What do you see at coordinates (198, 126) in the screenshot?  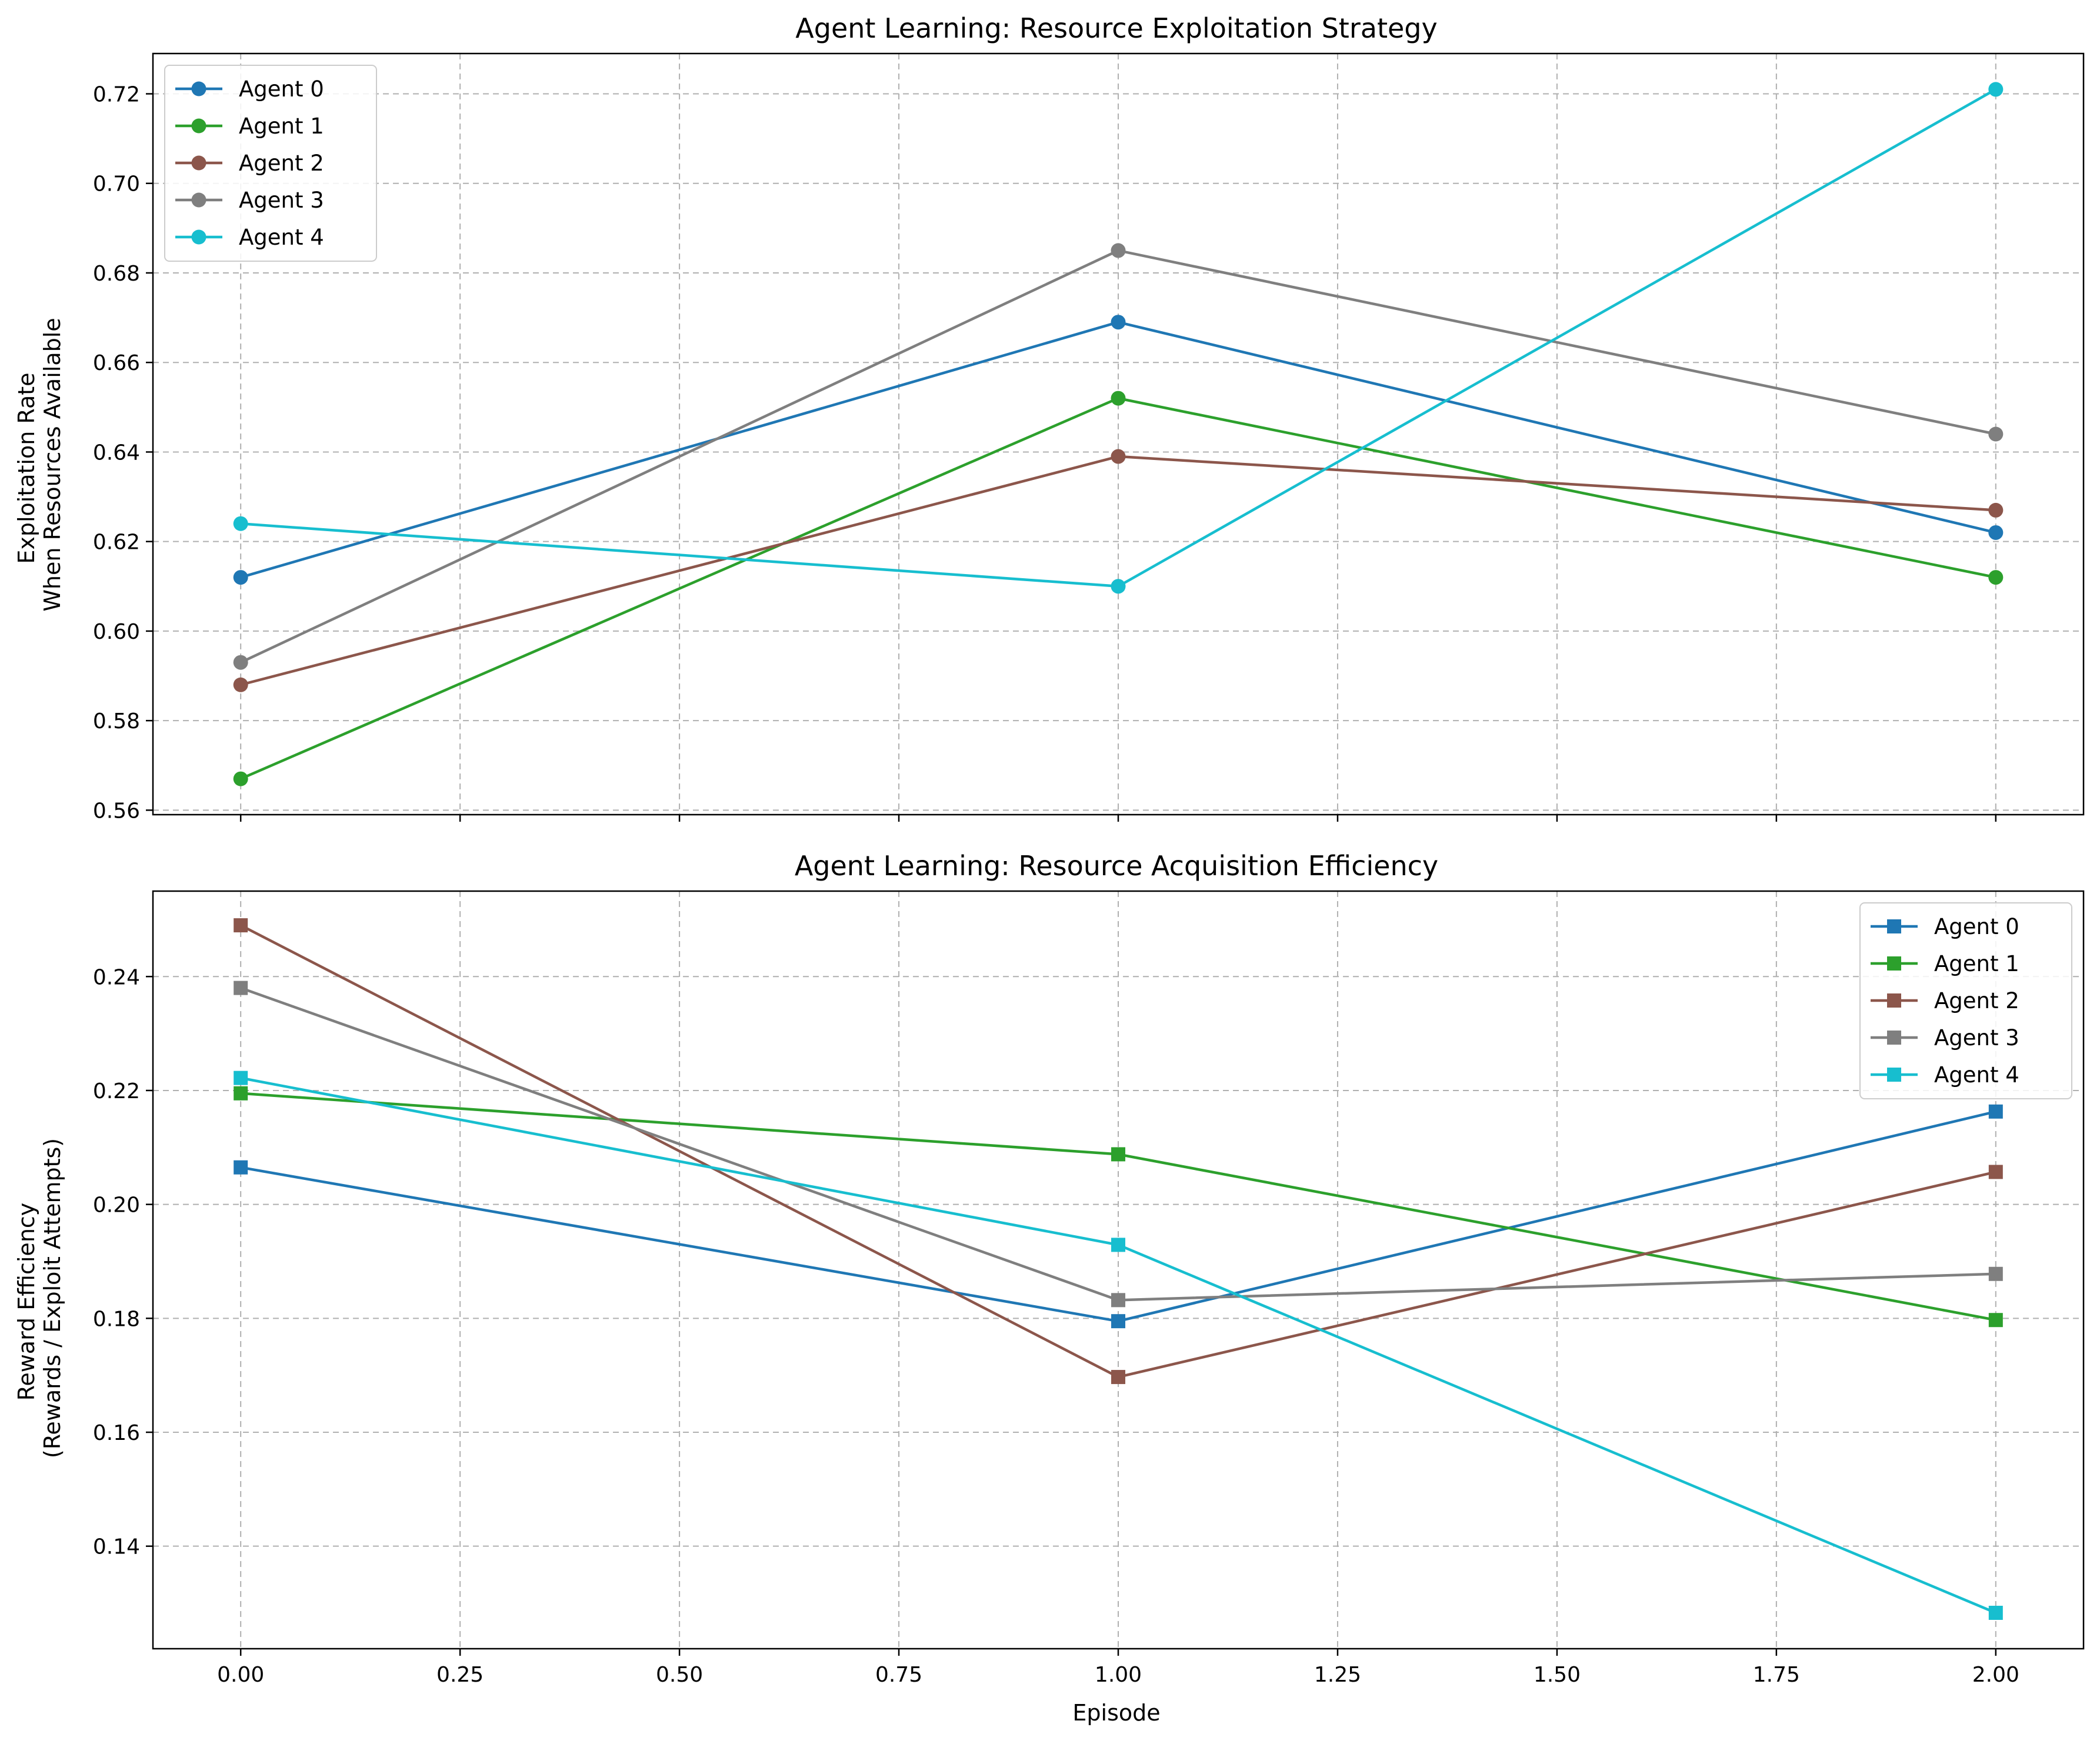 I see `exploitation-agent-1-legend-marker` at bounding box center [198, 126].